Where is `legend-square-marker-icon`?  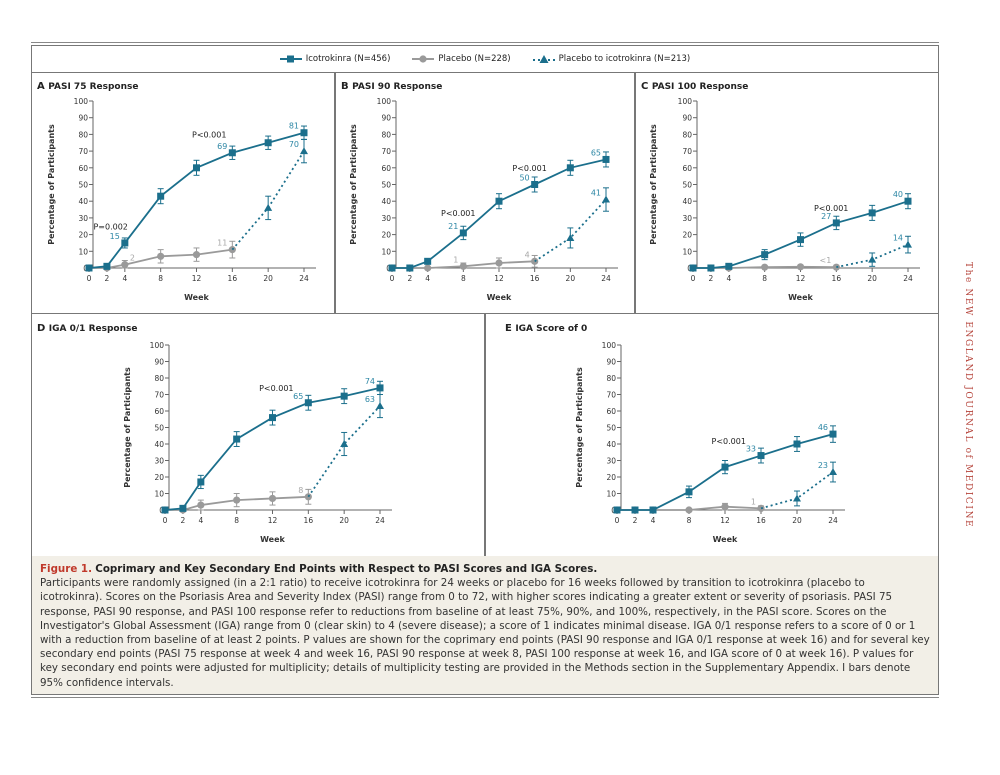
legend-square-marker-icon is located at coordinates (290, 58).